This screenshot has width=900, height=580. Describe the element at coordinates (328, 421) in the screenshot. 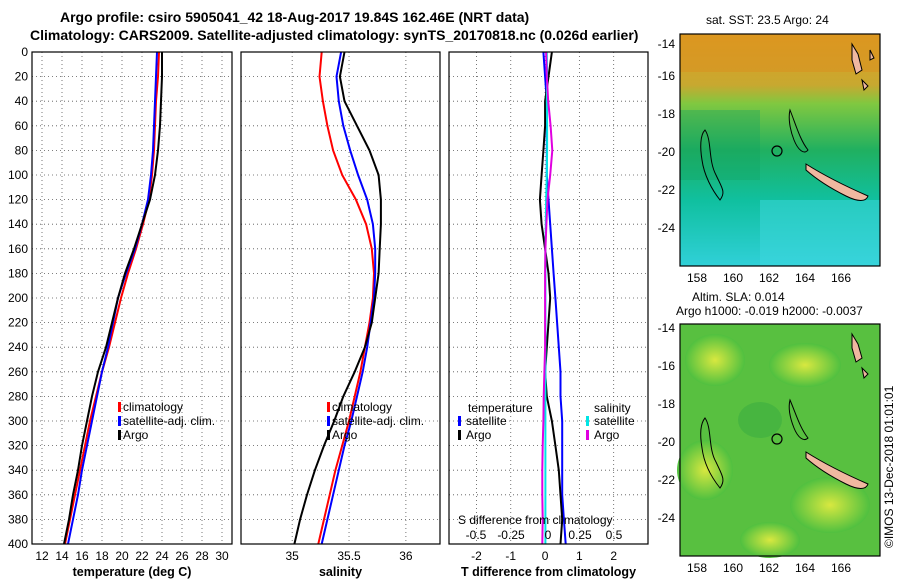

I see `legend-satellite-swatch` at that location.